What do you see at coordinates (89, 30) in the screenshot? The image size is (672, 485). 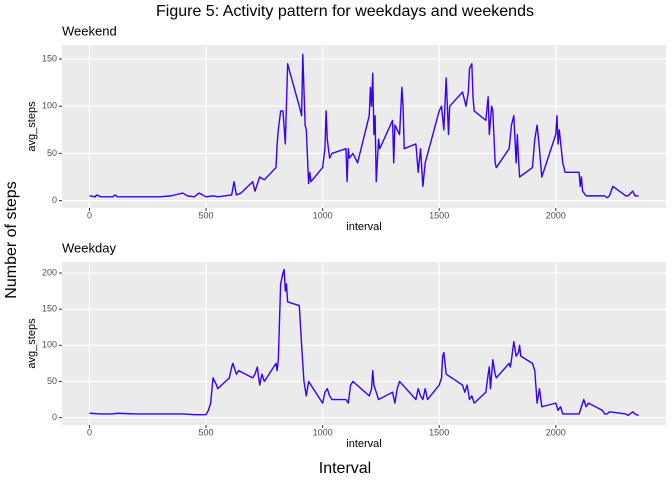 I see `panel-title: Weekend` at bounding box center [89, 30].